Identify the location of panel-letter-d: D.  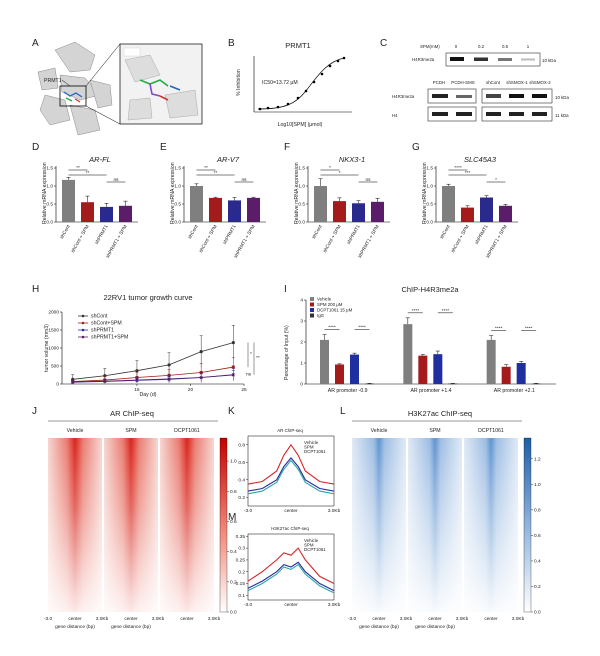
(35, 147).